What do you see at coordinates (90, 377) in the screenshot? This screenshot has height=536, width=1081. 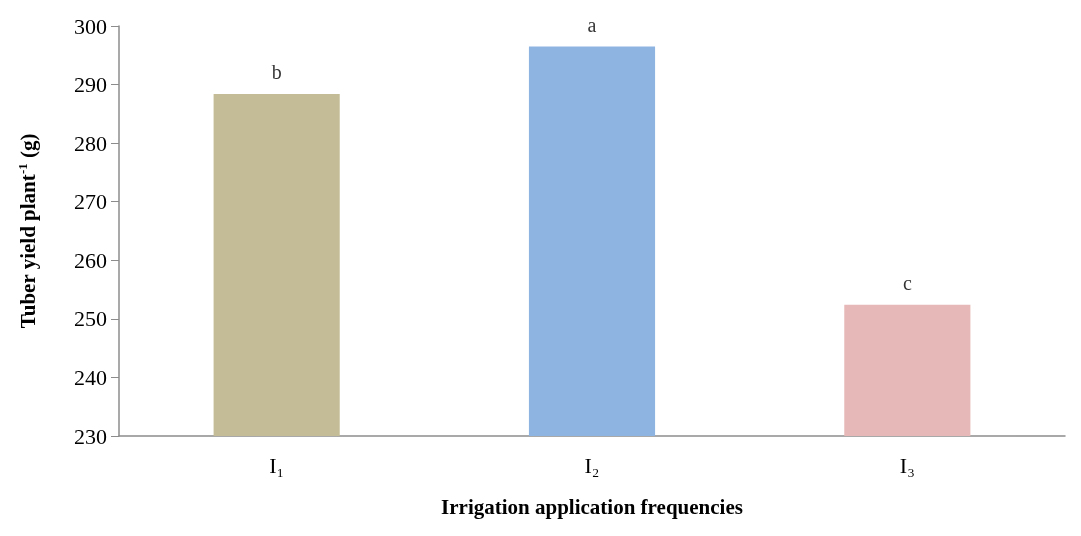 I see `y-tick-label: 240` at bounding box center [90, 377].